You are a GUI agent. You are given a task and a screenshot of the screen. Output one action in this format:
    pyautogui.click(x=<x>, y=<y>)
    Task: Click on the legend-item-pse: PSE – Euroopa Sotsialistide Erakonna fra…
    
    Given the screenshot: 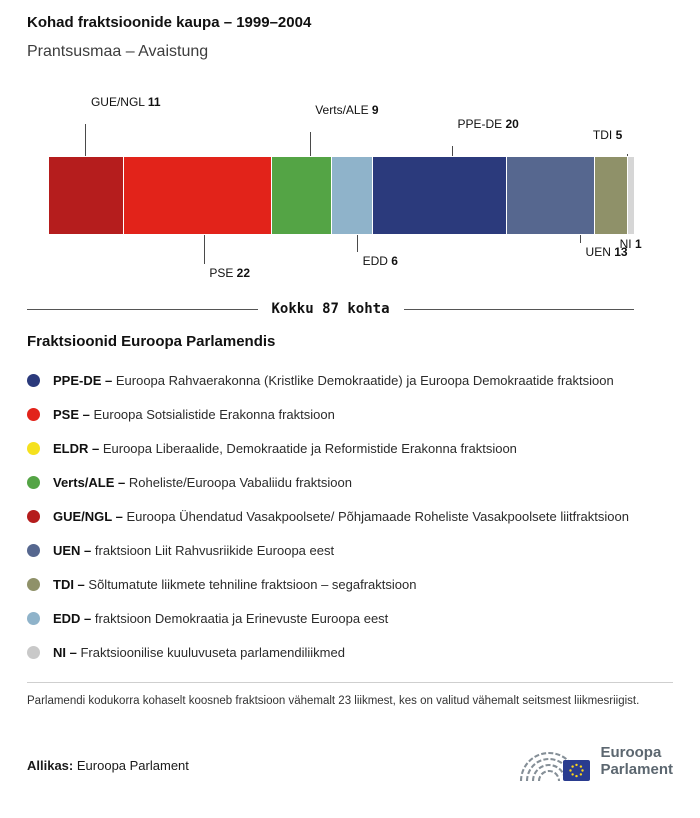 What is the action you would take?
    pyautogui.click(x=350, y=414)
    